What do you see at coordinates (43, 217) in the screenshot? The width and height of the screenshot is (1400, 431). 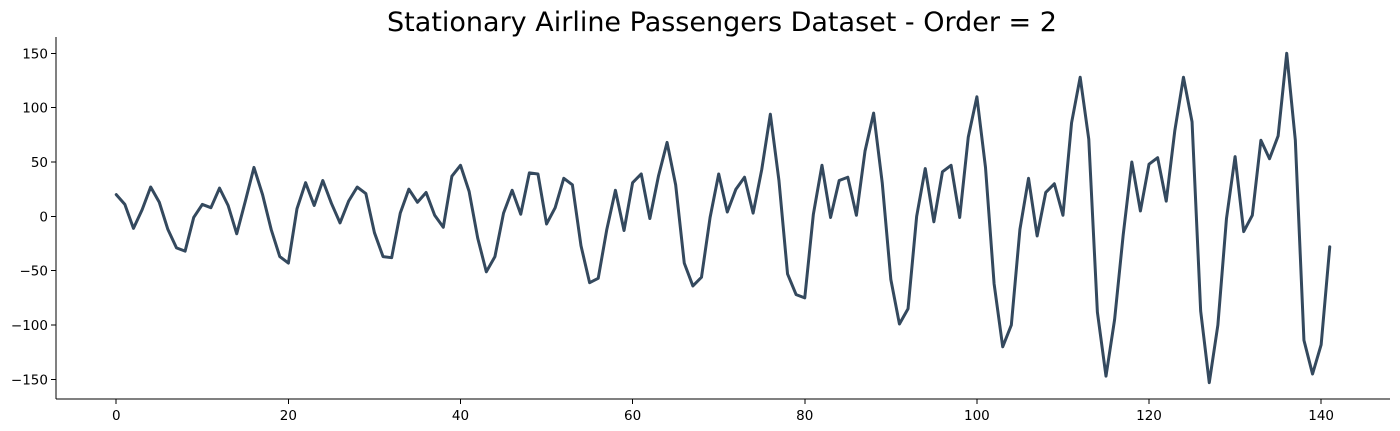 I see `y-tick-label: 0` at bounding box center [43, 217].